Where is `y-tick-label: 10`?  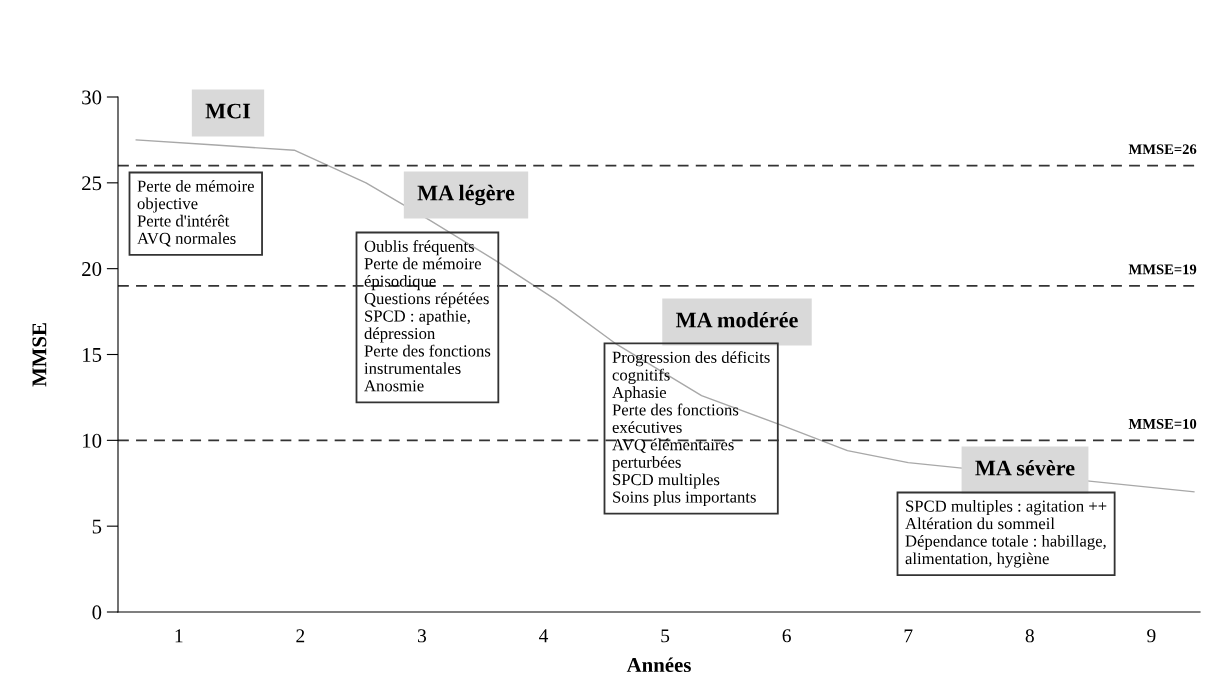 y-tick-label: 10 is located at coordinates (92, 440).